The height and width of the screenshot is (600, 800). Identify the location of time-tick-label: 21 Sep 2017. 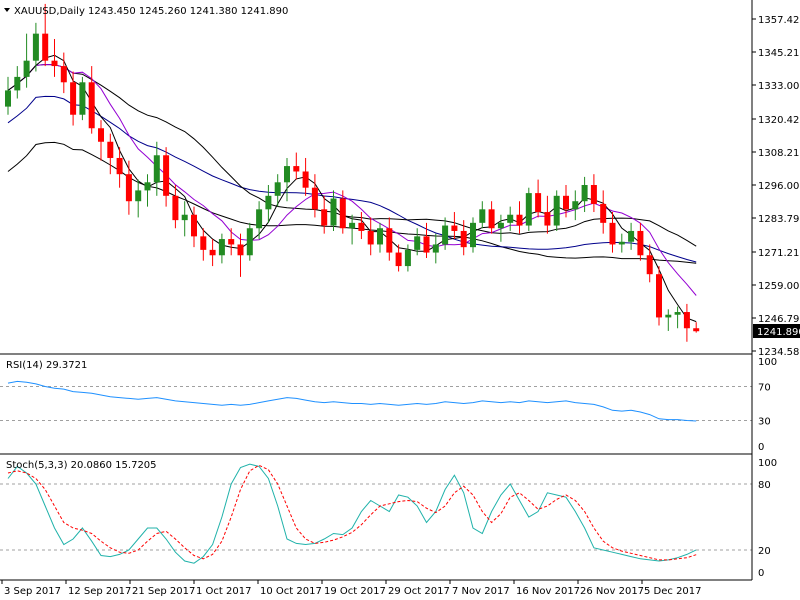
(163, 591).